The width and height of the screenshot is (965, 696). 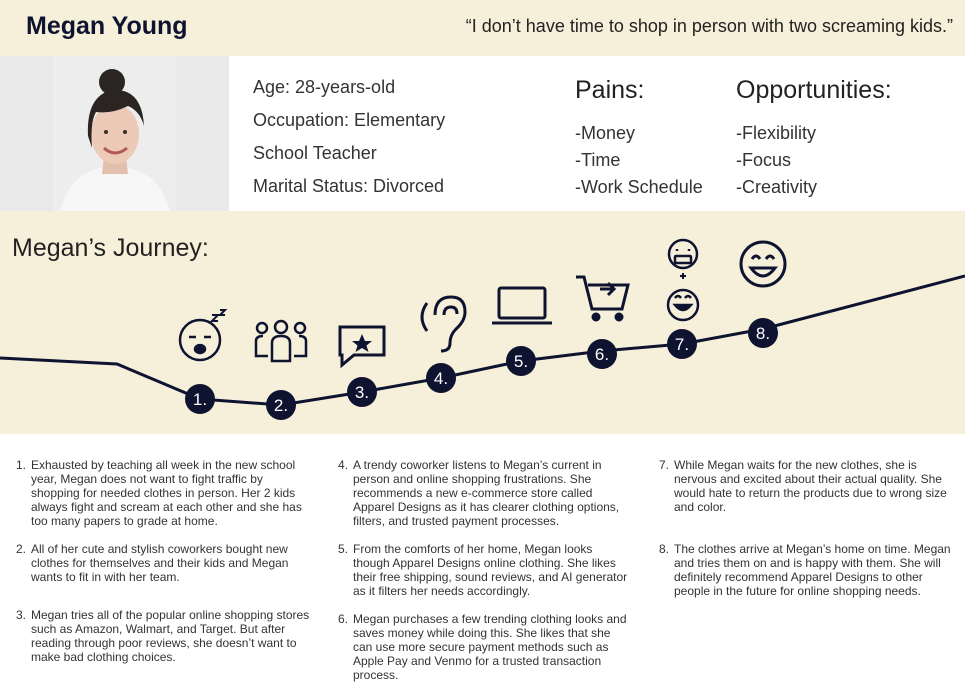 I want to click on step-number: 2., so click(x=281, y=405).